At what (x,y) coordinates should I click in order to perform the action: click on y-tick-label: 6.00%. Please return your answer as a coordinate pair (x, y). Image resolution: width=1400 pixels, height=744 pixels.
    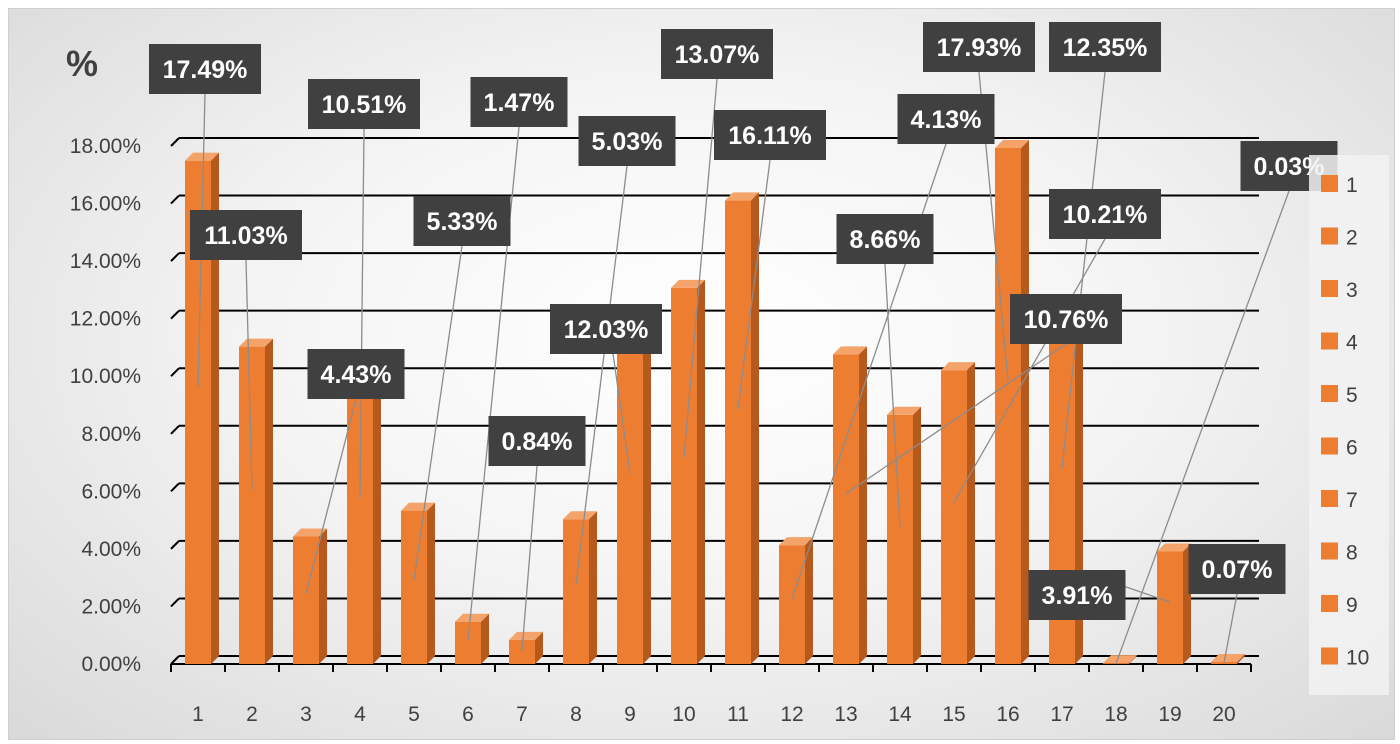
    Looking at the image, I should click on (111, 491).